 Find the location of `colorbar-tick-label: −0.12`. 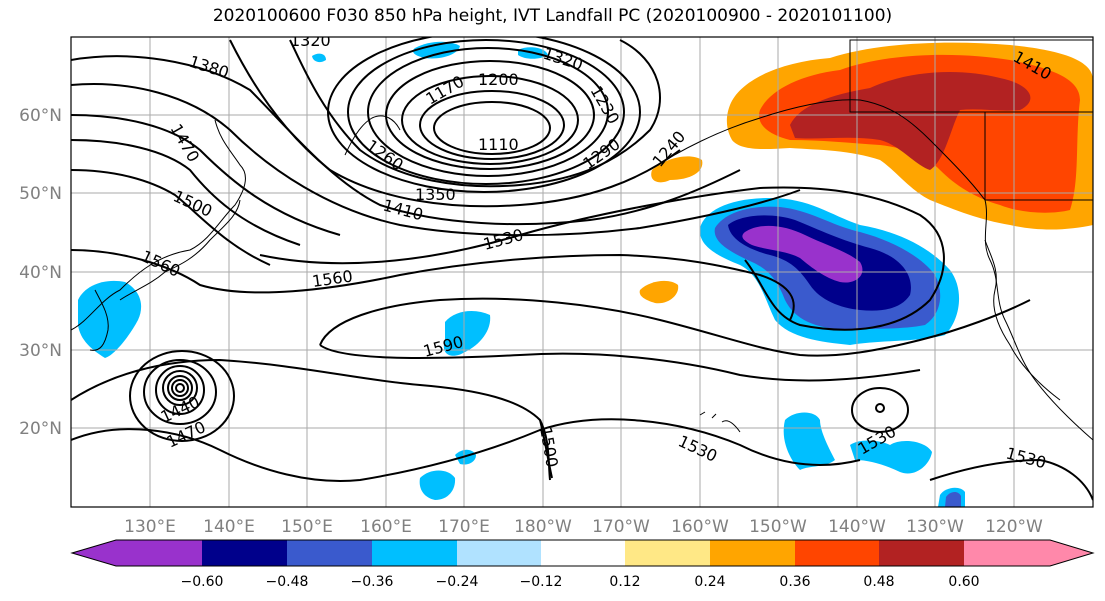

colorbar-tick-label: −0.12 is located at coordinates (541, 582).